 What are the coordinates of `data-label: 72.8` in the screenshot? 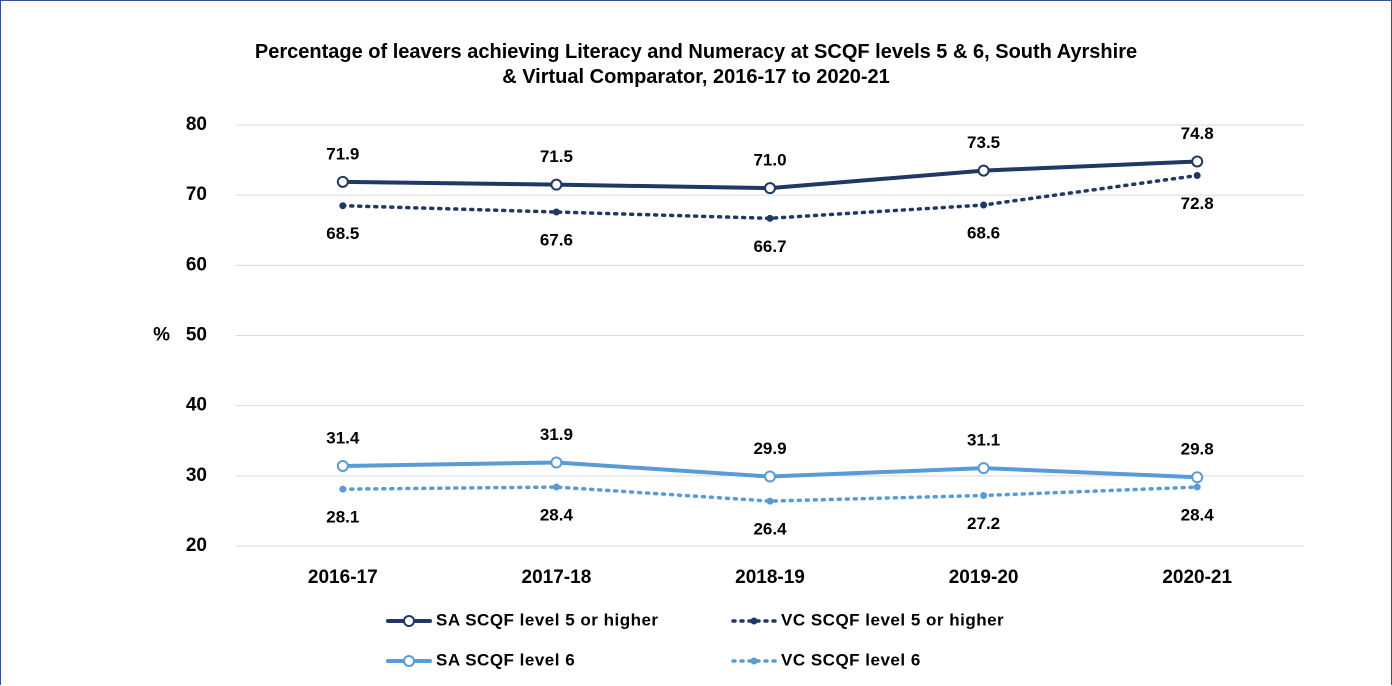 It's located at (1197, 203).